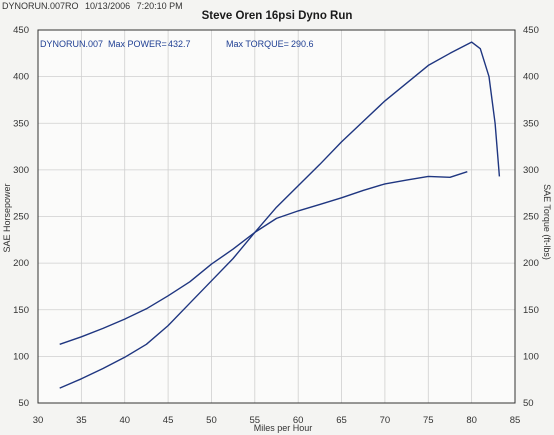  I want to click on x-tick-label: 70, so click(385, 420).